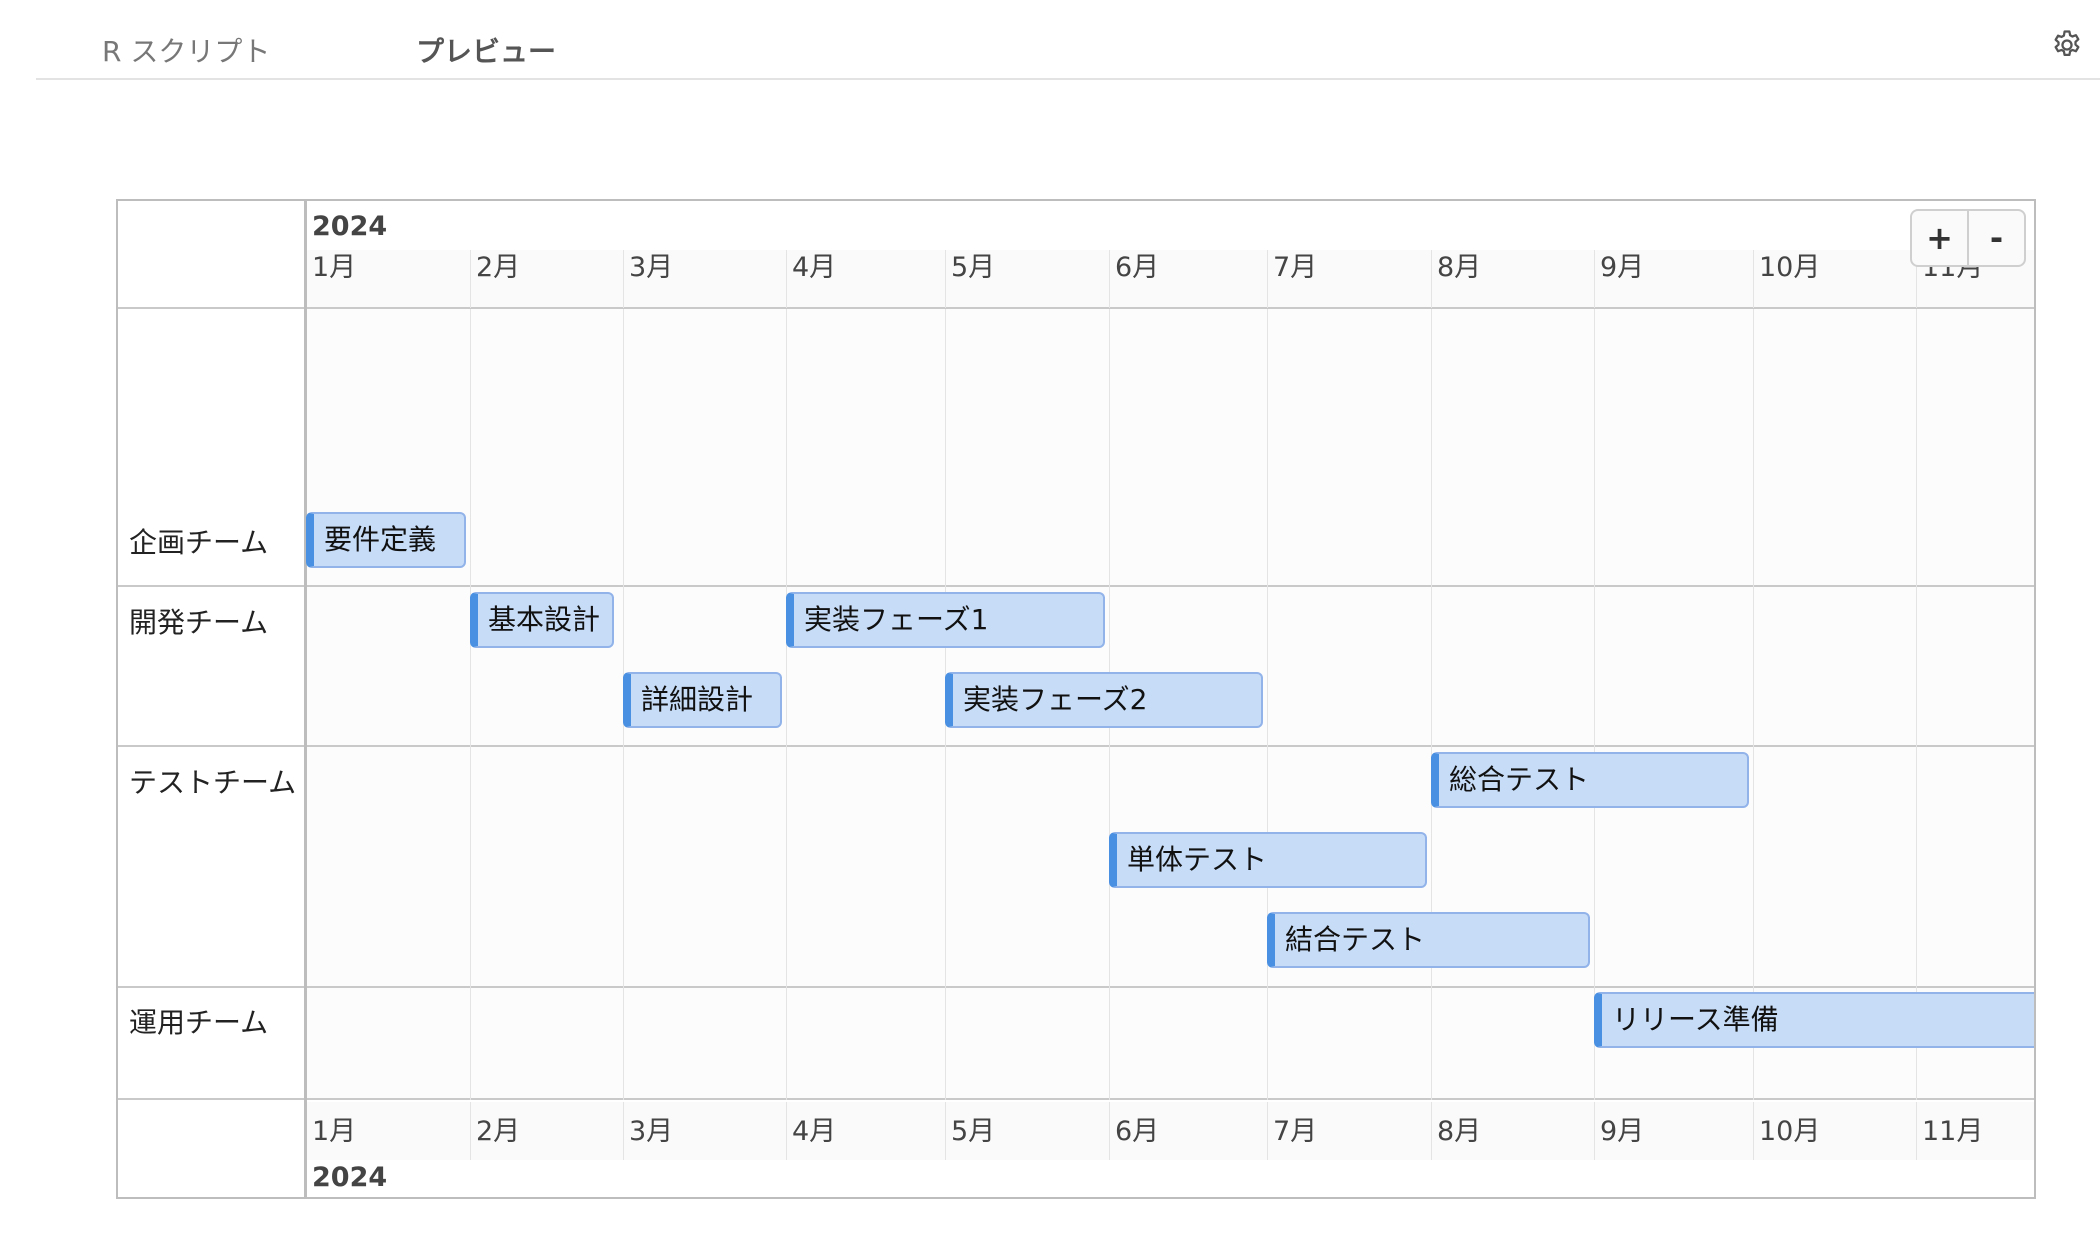 The height and width of the screenshot is (1240, 2100). Describe the element at coordinates (334, 267) in the screenshot. I see `month-label-top: 1月` at that location.